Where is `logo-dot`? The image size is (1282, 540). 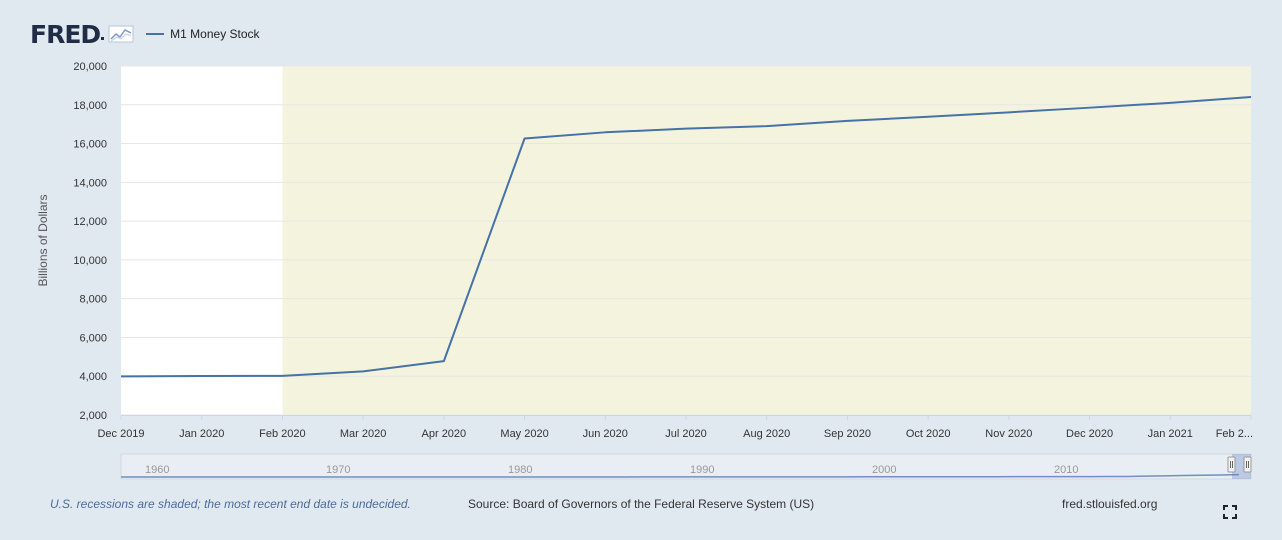 logo-dot is located at coordinates (103, 38).